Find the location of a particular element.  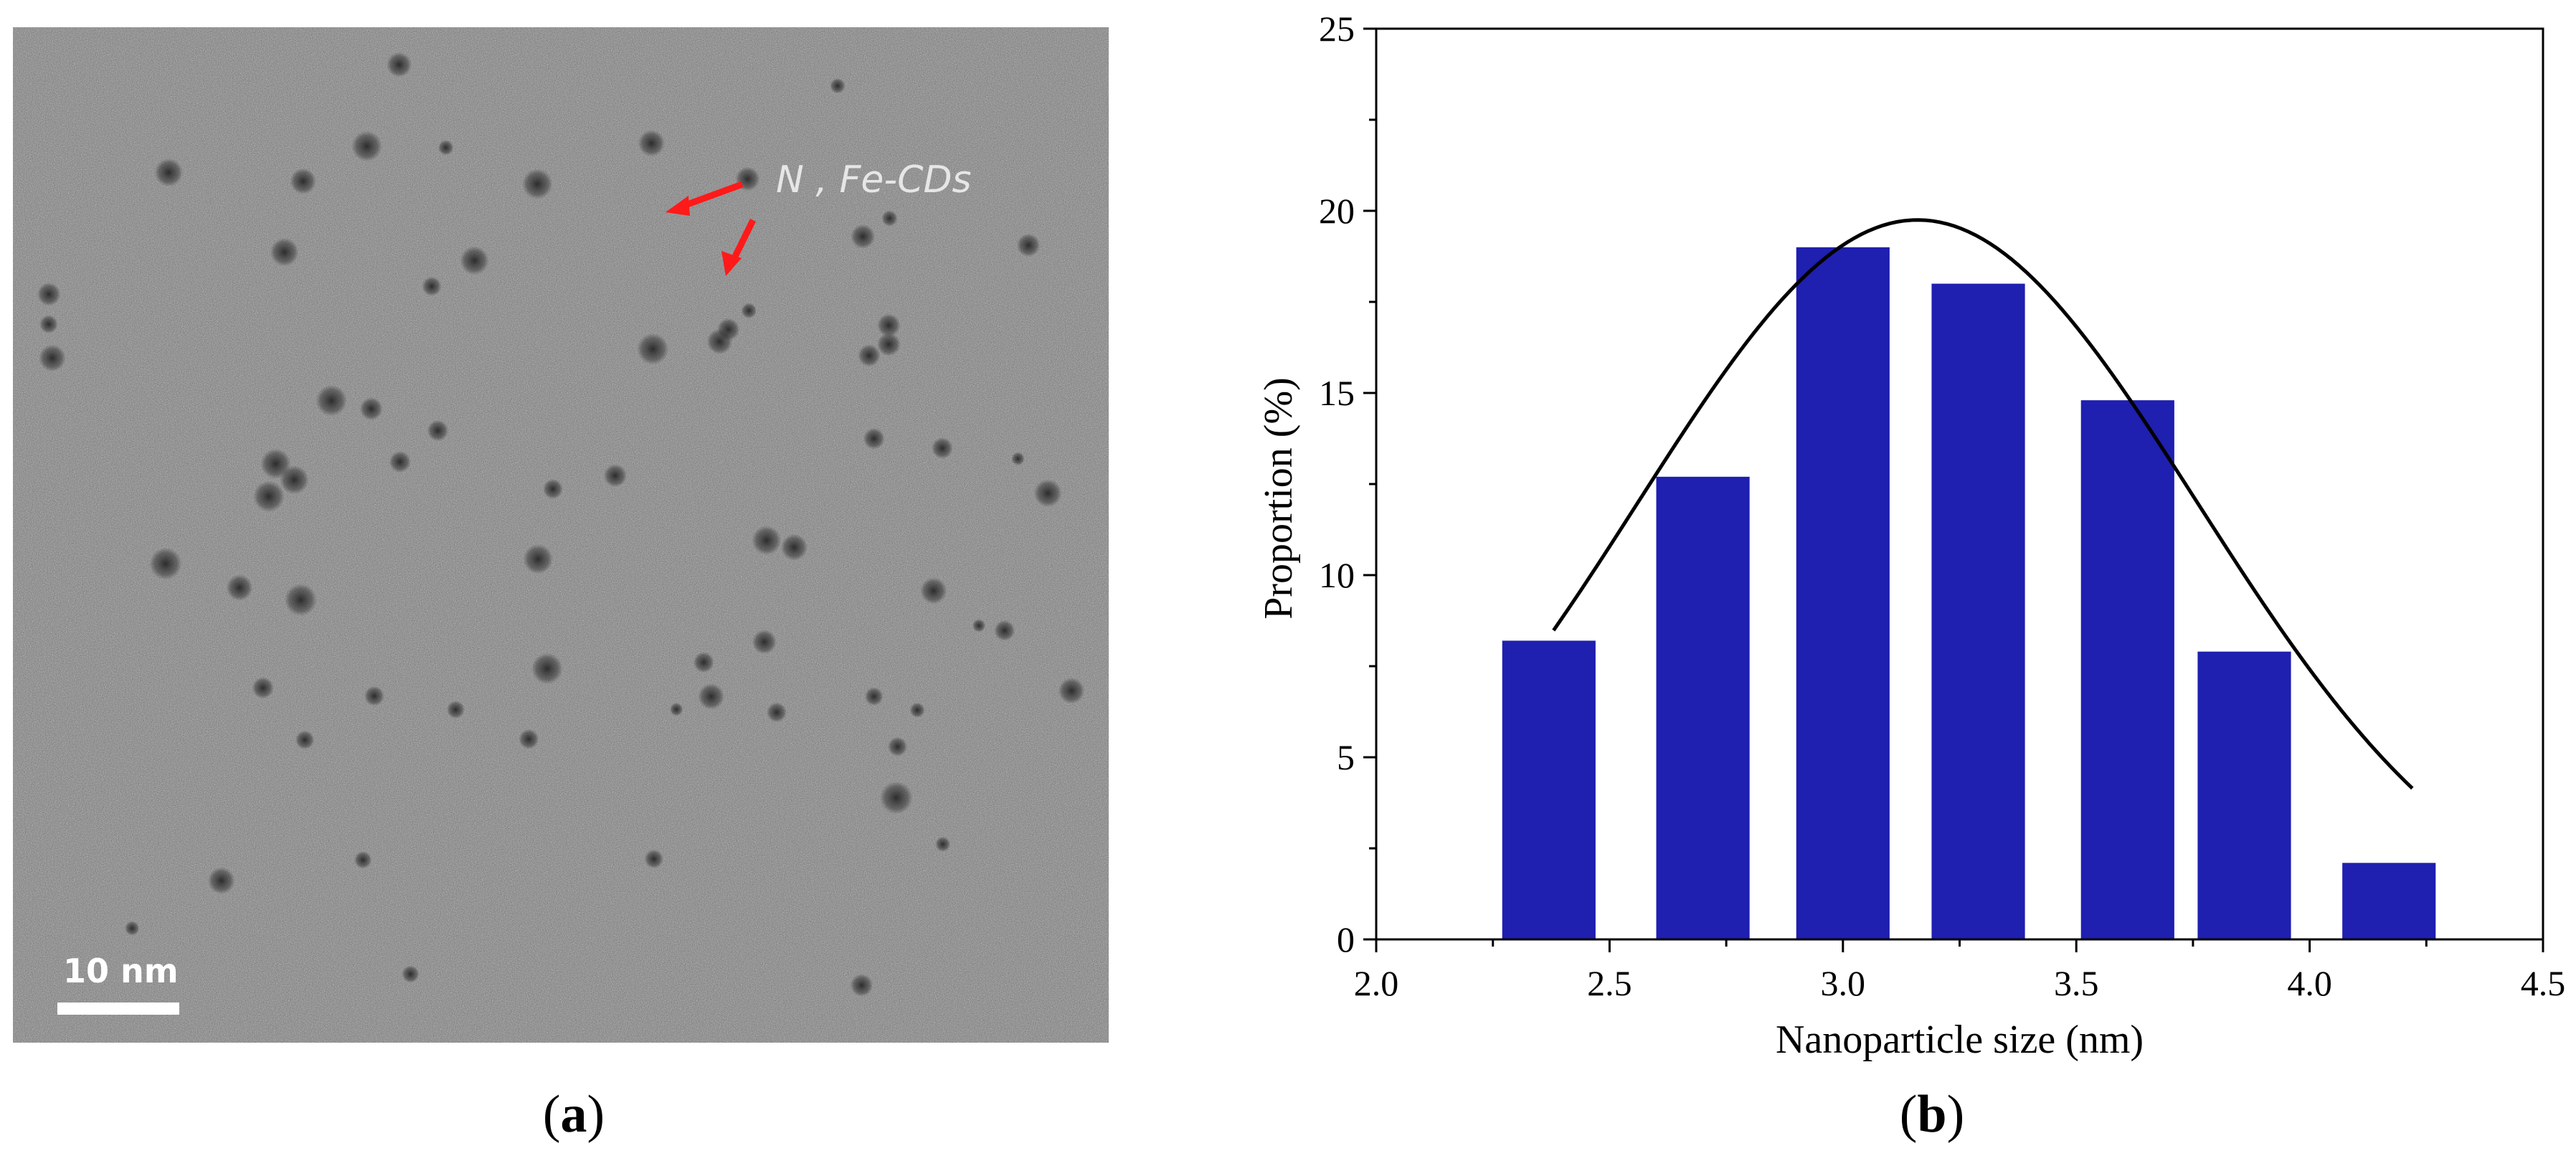

y-tick-label: 10 is located at coordinates (1337, 575).